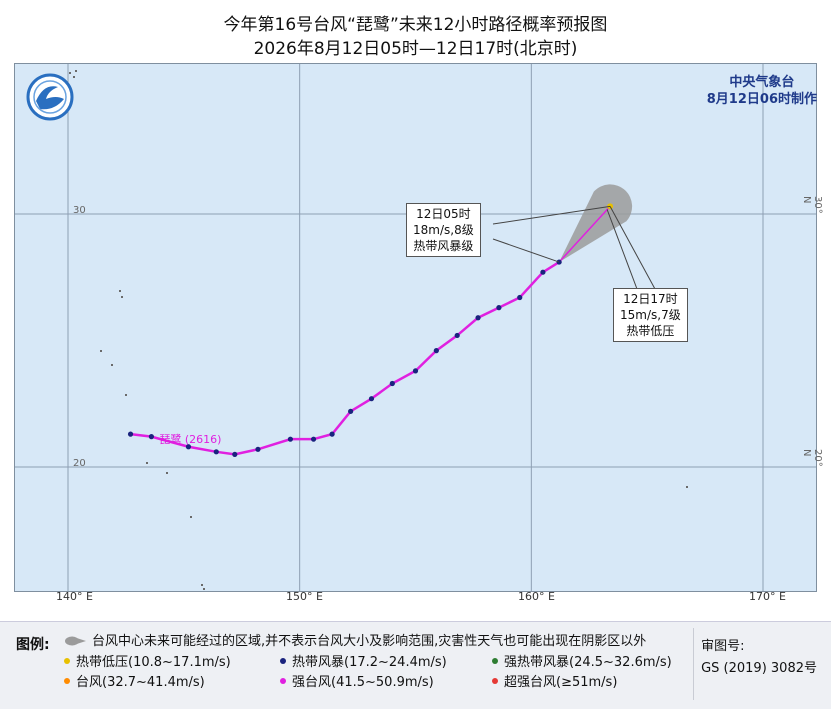  Describe the element at coordinates (526, 250) in the screenshot. I see `leader-current-b` at that location.